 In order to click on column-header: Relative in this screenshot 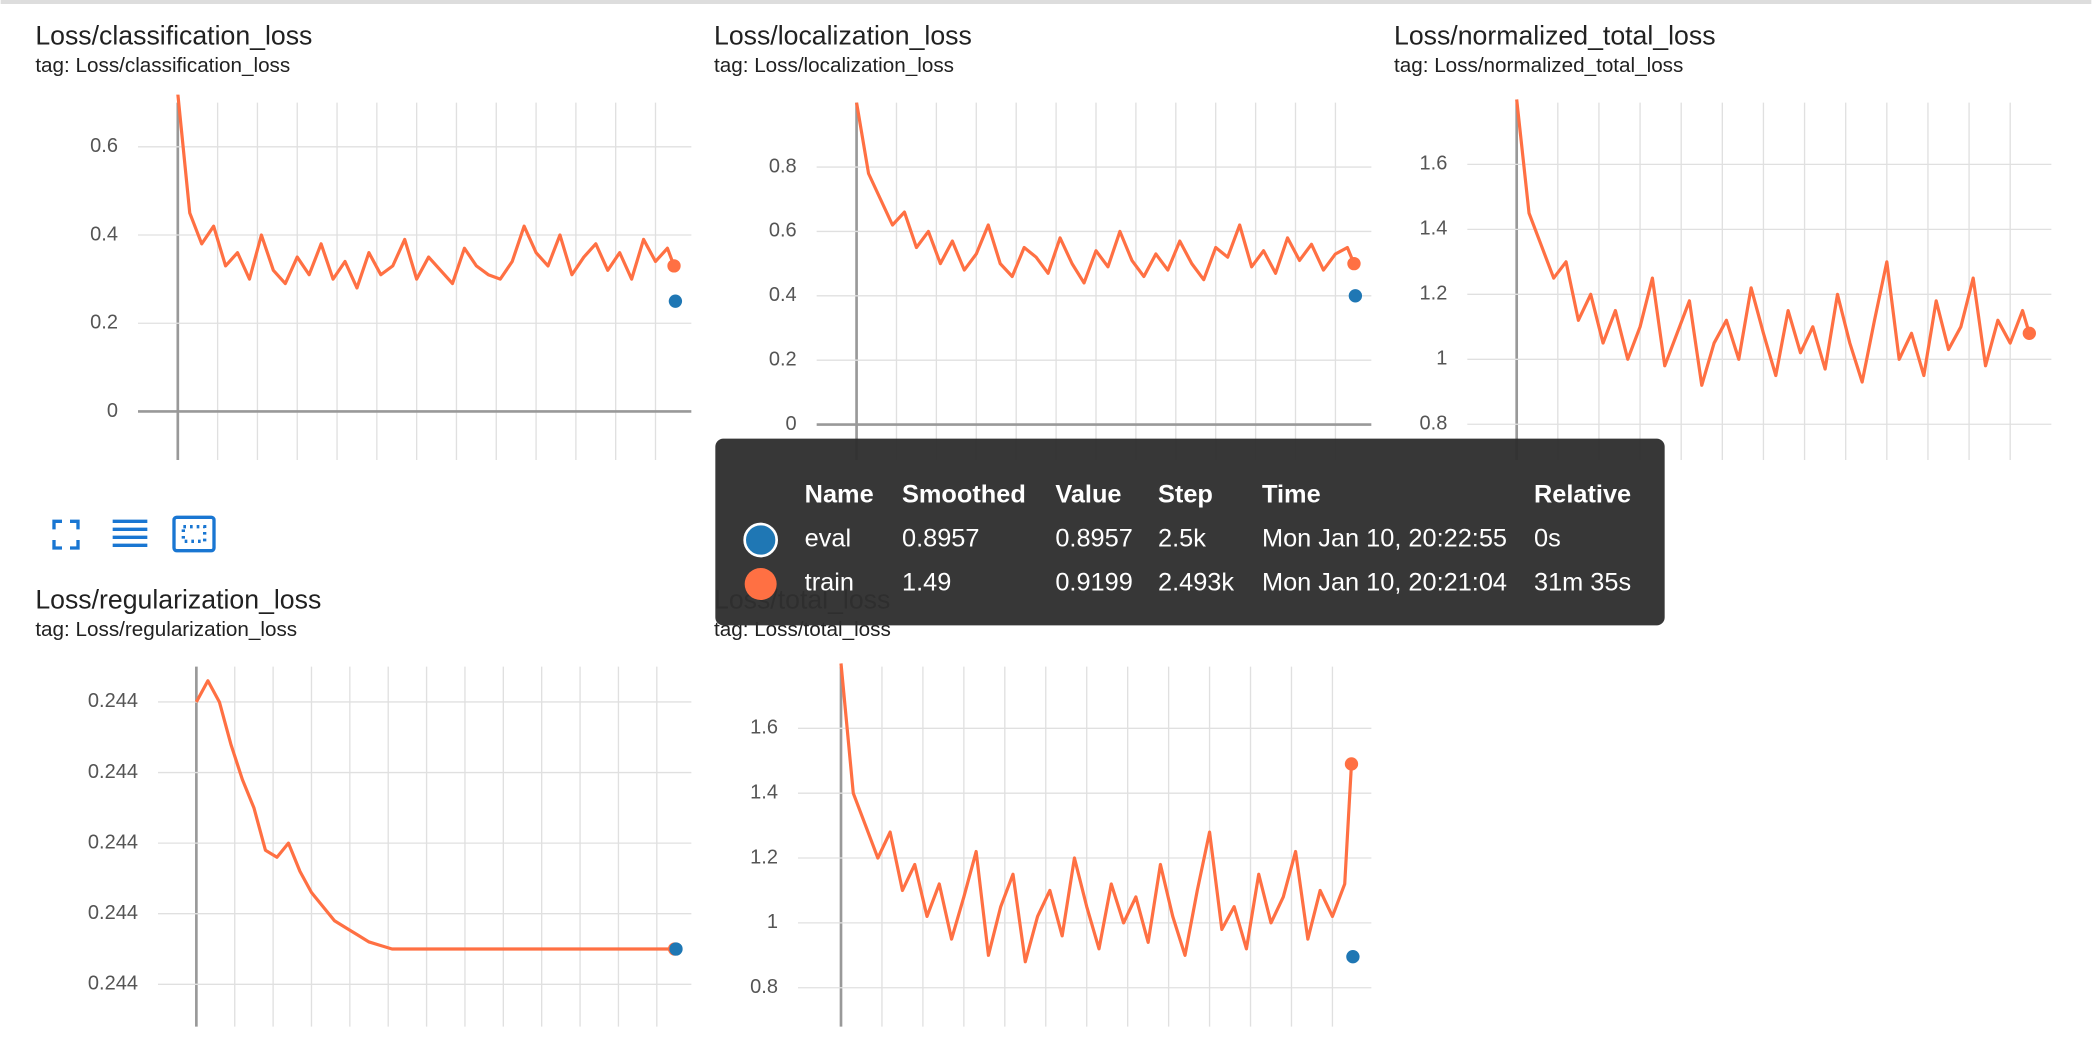, I will do `click(1582, 495)`.